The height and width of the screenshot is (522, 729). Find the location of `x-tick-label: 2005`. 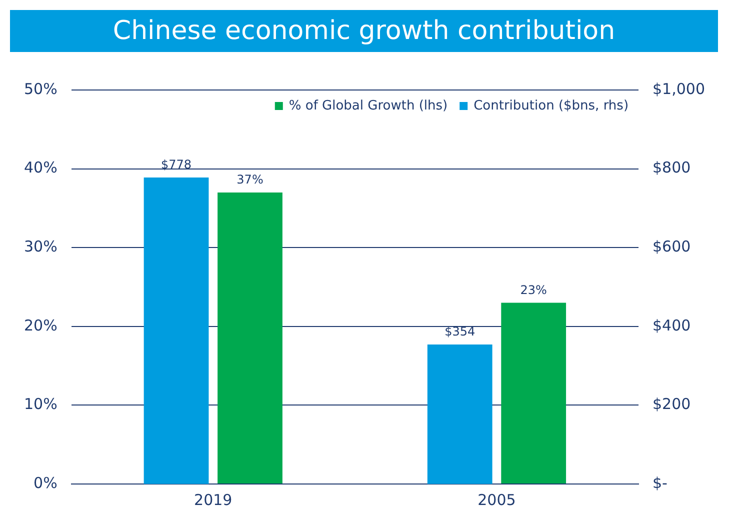

x-tick-label: 2005 is located at coordinates (497, 499).